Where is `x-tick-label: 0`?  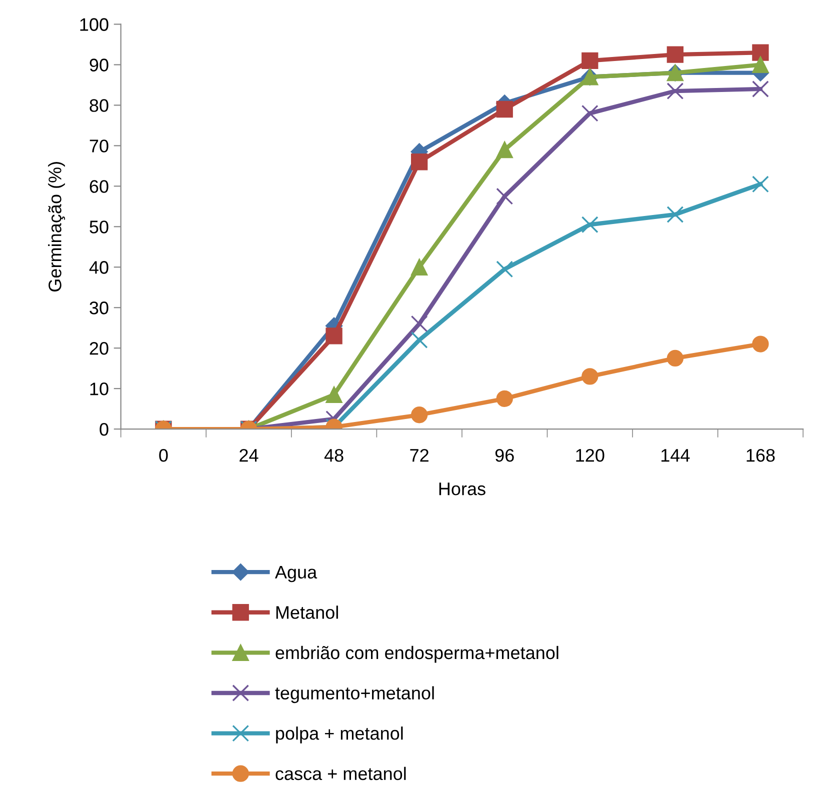
x-tick-label: 0 is located at coordinates (163, 455).